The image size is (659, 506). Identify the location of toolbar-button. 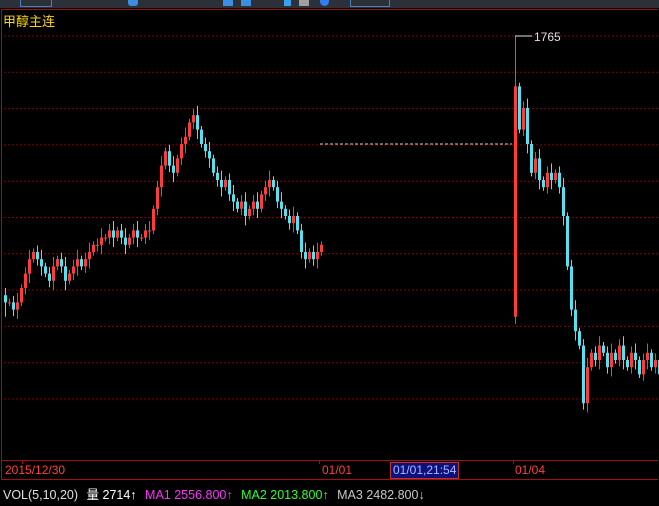
(36, 3).